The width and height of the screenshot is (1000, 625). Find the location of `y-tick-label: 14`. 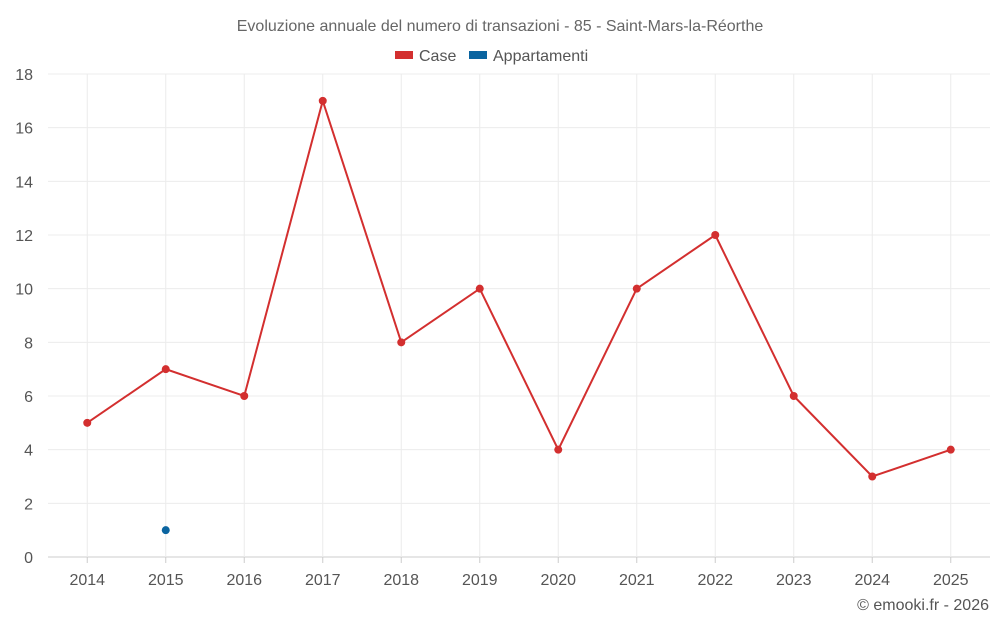

y-tick-label: 14 is located at coordinates (24, 182).